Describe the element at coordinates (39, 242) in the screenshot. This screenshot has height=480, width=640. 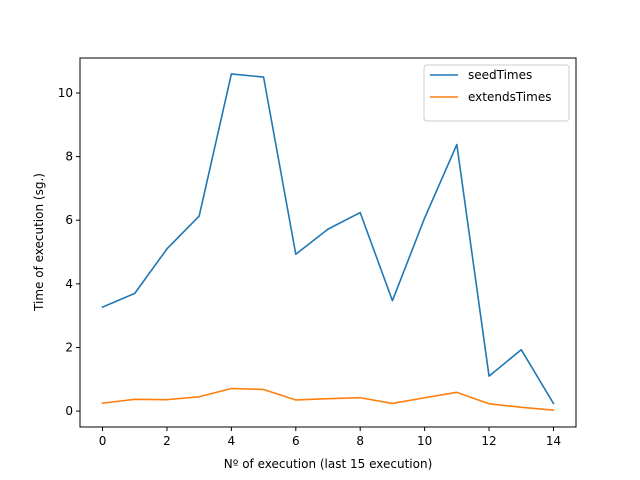
I see `y-axis-label: Time of execution (sg.)` at that location.